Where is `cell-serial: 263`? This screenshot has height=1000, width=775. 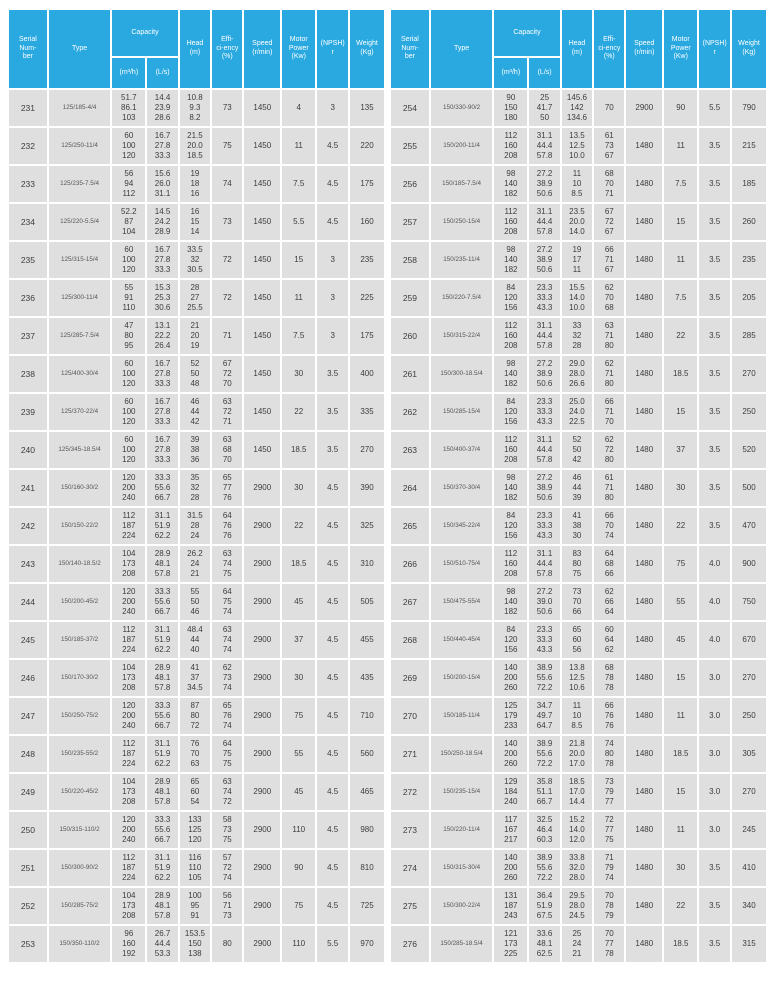
cell-serial: 263 is located at coordinates (410, 450).